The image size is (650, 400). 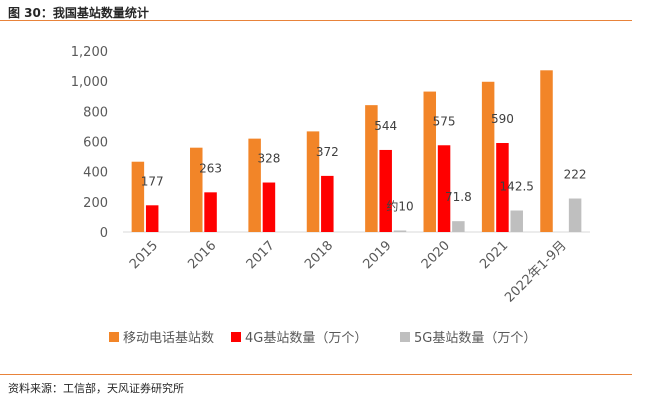 What do you see at coordinates (95, 173) in the screenshot?
I see `y-tick-label: 400` at bounding box center [95, 173].